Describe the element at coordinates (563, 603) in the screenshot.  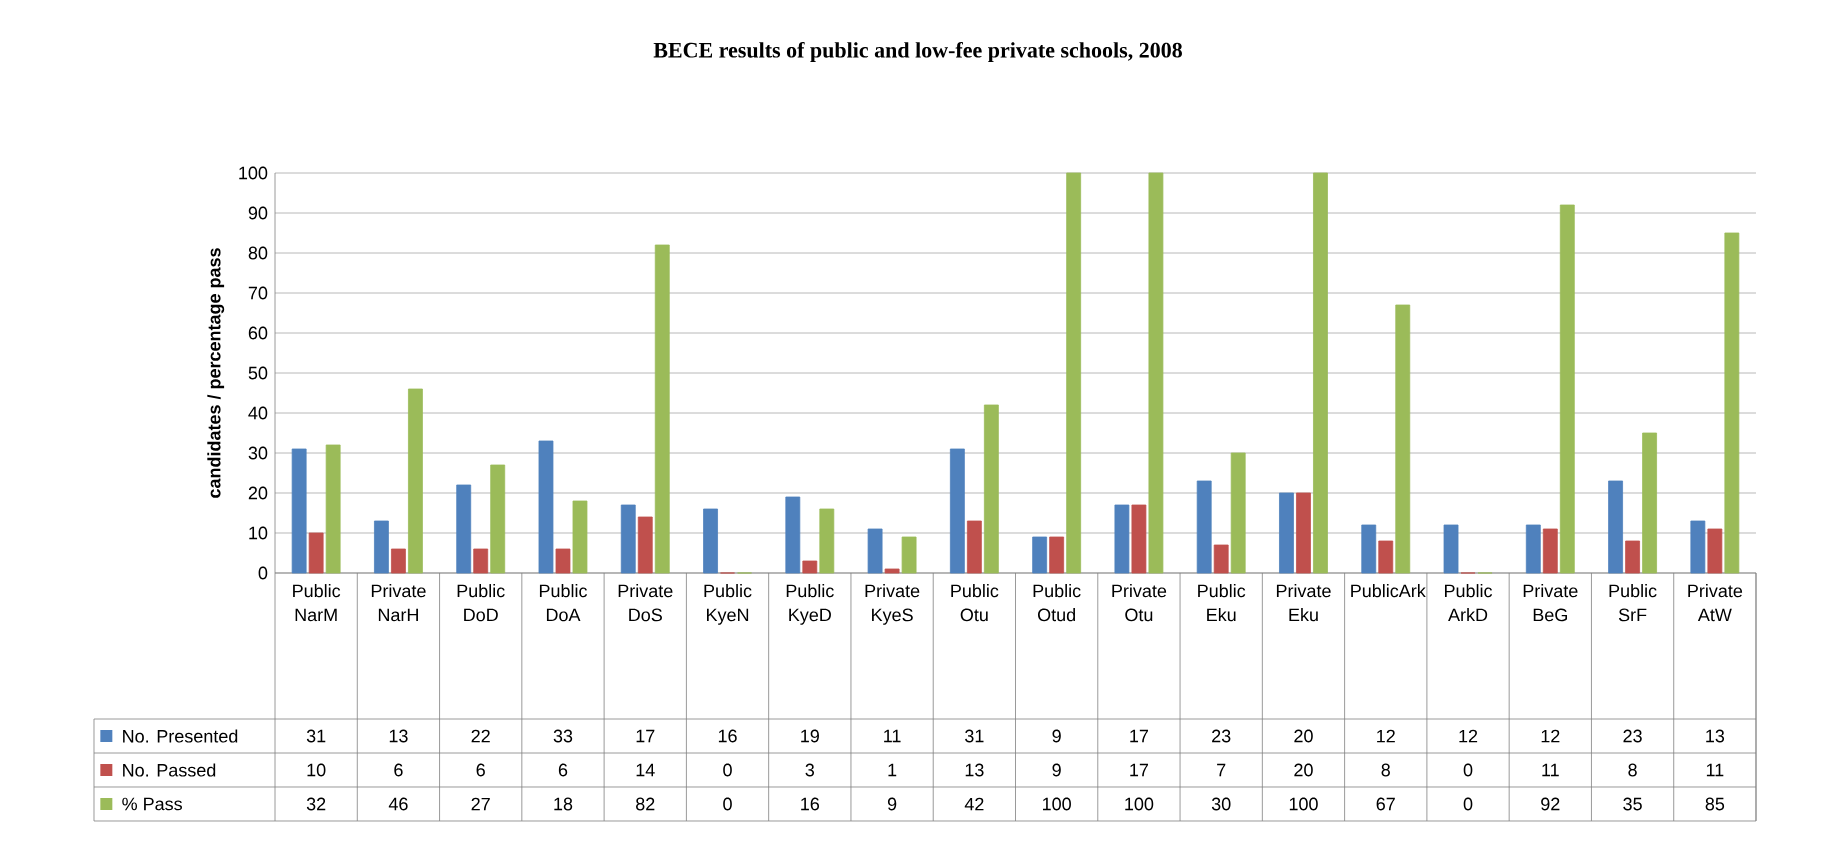
I see `x-tick-label: Public DoA` at that location.